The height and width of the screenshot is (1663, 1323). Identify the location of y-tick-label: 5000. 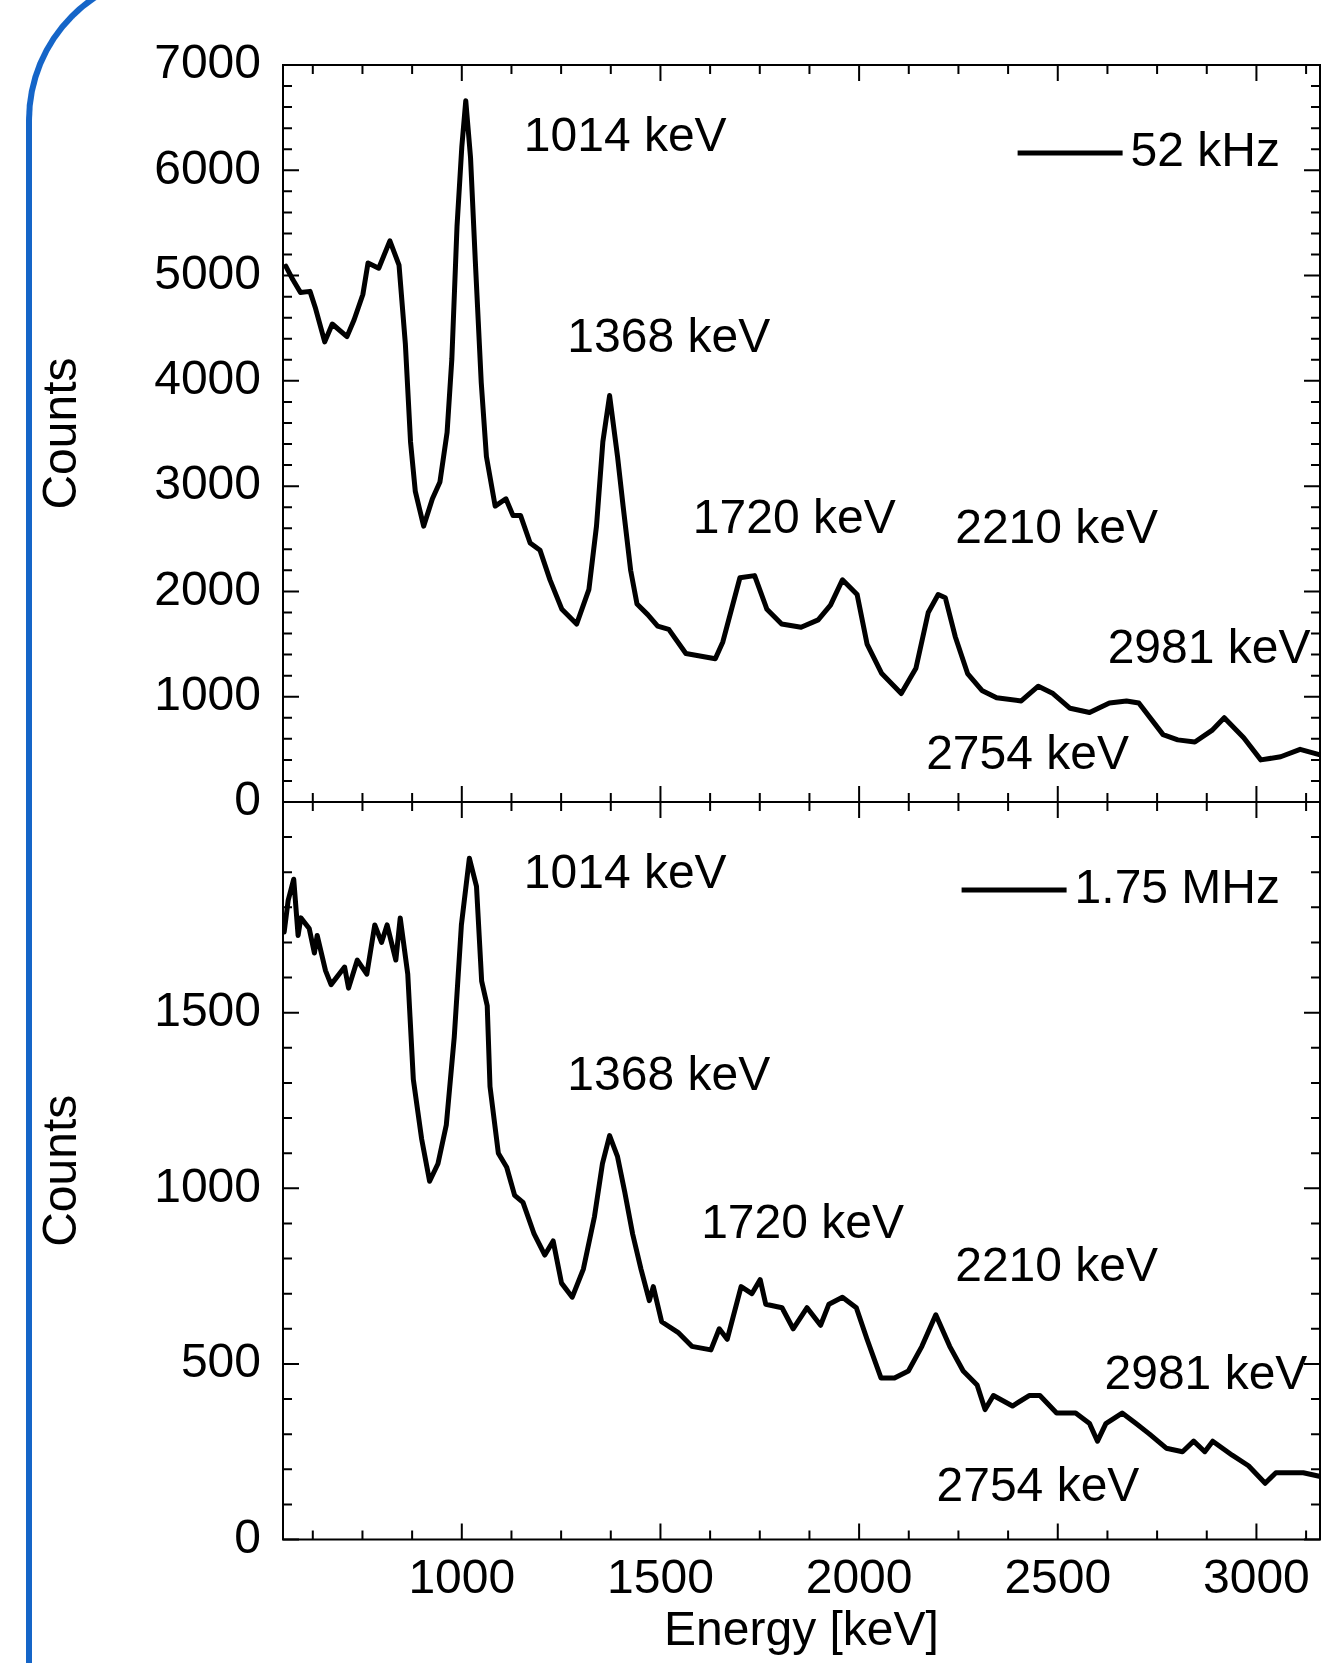
(207, 272).